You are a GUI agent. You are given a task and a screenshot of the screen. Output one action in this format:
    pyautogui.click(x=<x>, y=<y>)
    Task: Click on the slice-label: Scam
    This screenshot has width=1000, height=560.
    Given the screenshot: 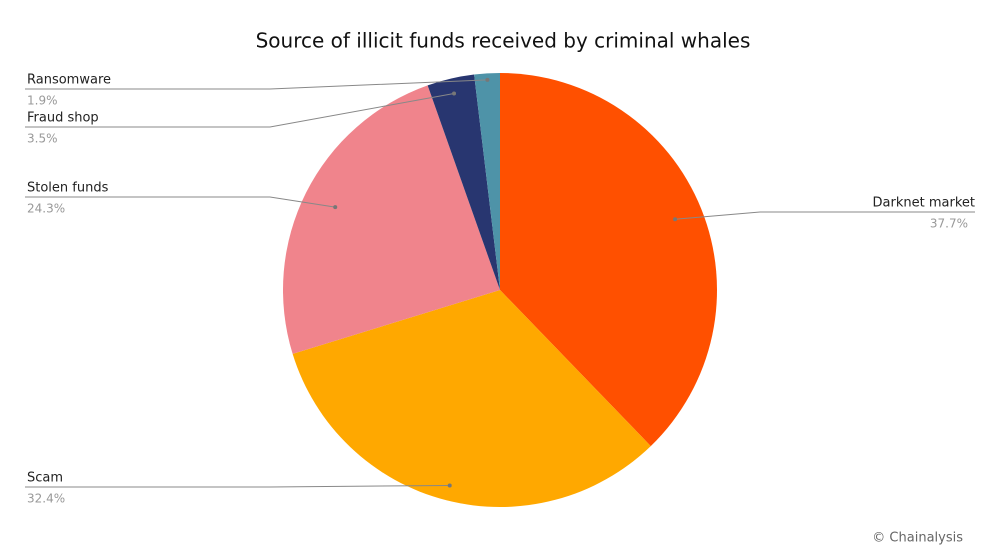 What is the action you would take?
    pyautogui.click(x=45, y=478)
    